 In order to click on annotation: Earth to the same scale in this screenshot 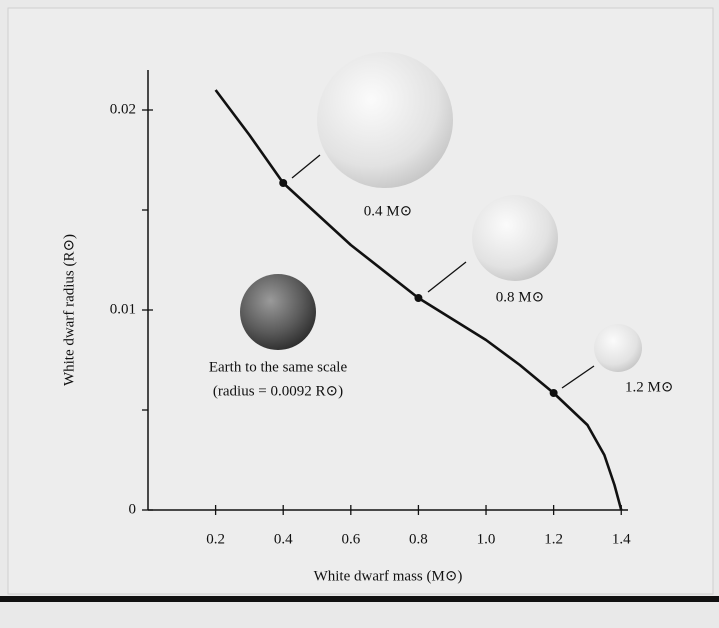, I will do `click(278, 367)`.